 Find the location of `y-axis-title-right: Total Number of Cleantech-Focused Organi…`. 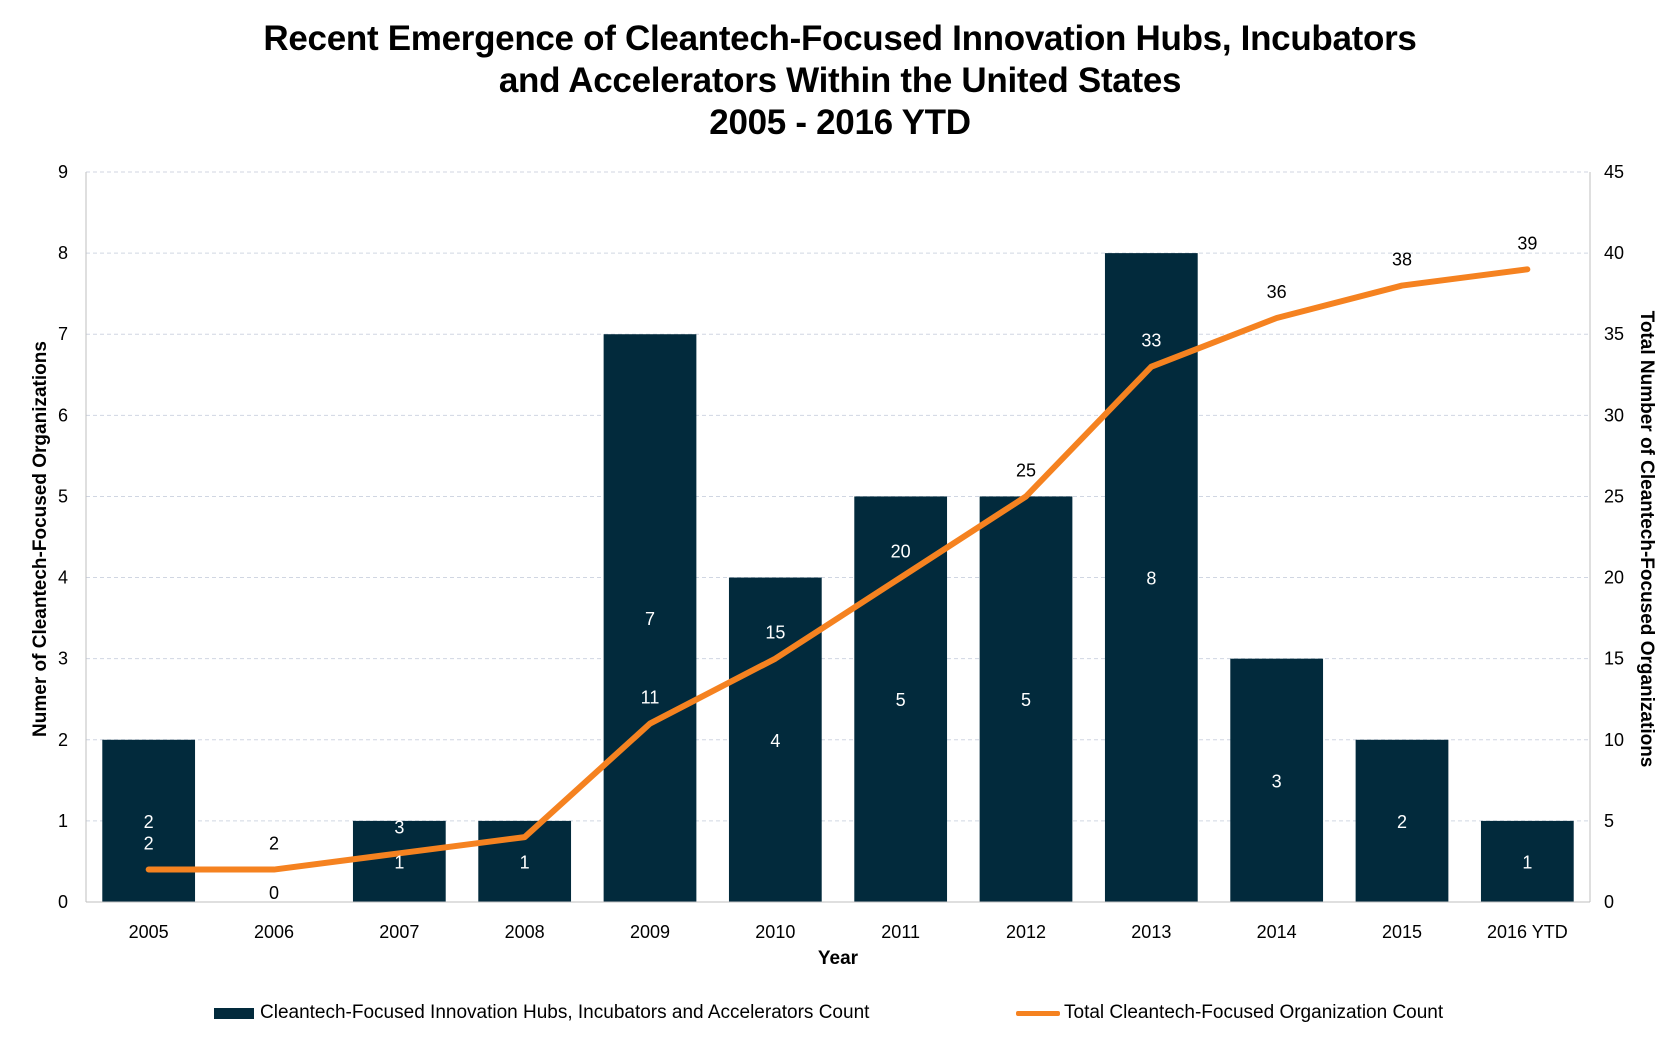

y-axis-title-right: Total Number of Cleantech-Focused Organi… is located at coordinates (1646, 539).